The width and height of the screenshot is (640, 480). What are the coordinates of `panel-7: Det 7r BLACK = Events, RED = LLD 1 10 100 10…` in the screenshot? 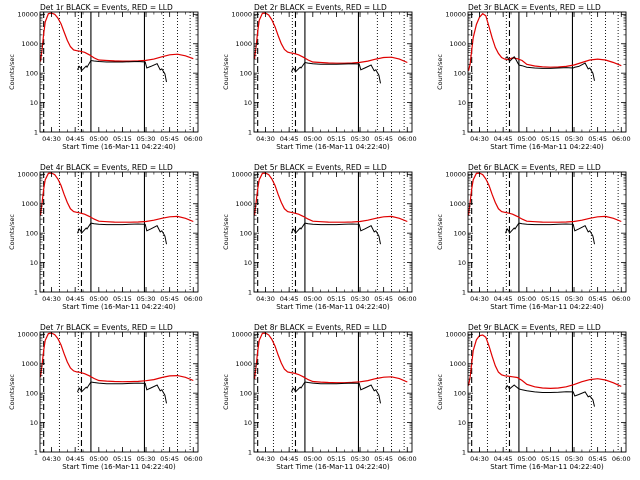 It's located at (105, 397).